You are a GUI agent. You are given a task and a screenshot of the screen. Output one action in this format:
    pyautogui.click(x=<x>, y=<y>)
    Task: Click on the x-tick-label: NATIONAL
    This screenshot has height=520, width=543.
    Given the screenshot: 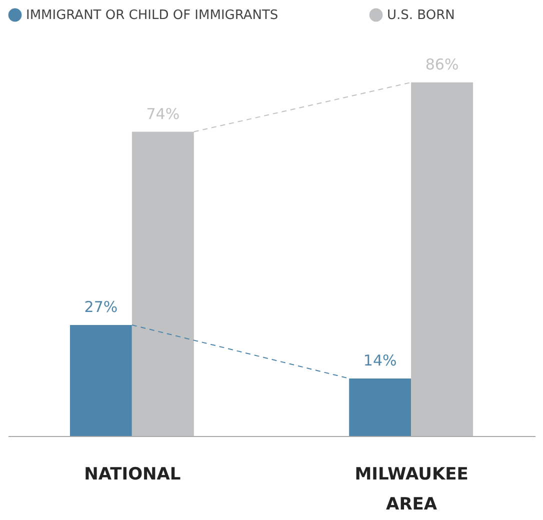 What is the action you would take?
    pyautogui.click(x=132, y=474)
    